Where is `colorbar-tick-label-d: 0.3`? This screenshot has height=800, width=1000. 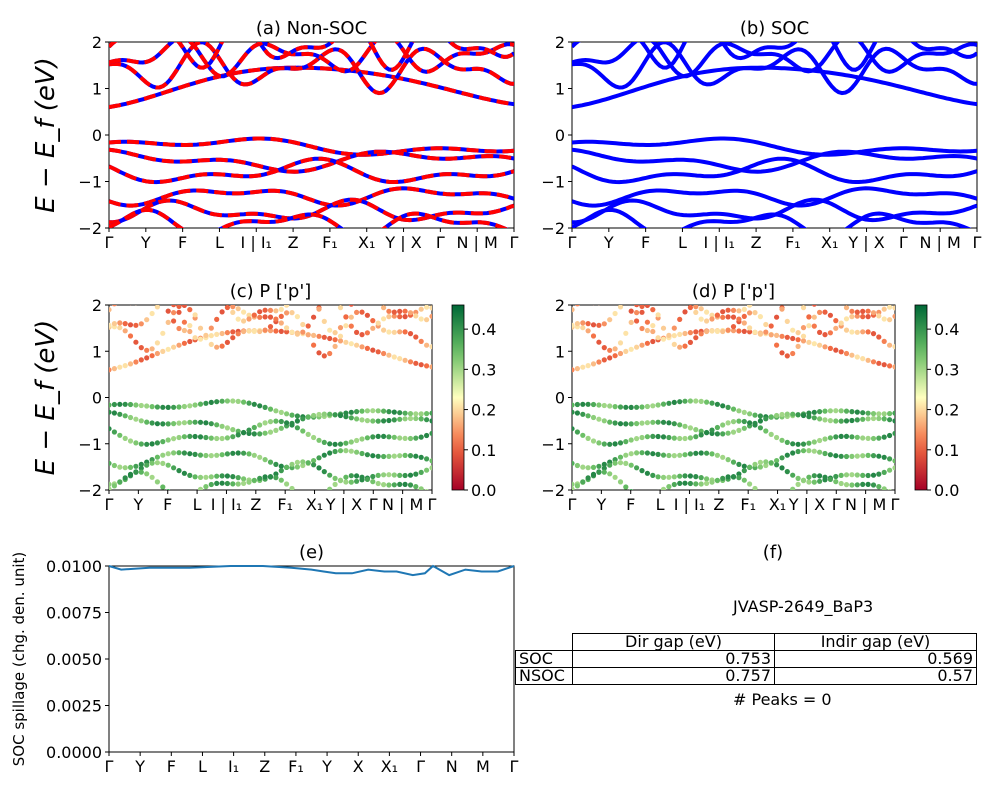 colorbar-tick-label-d: 0.3 is located at coordinates (946, 369).